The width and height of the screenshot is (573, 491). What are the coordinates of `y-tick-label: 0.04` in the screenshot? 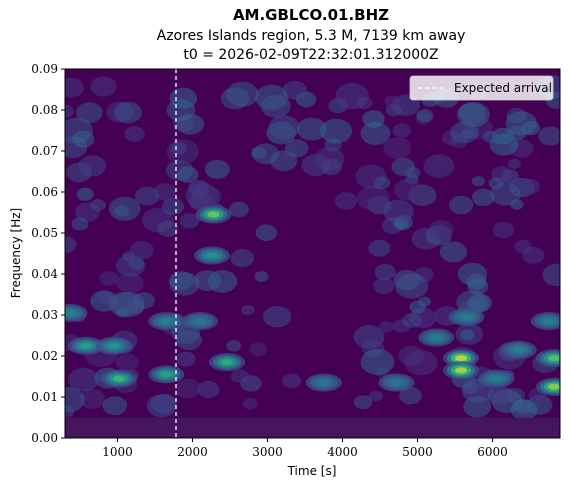 It's located at (44, 274).